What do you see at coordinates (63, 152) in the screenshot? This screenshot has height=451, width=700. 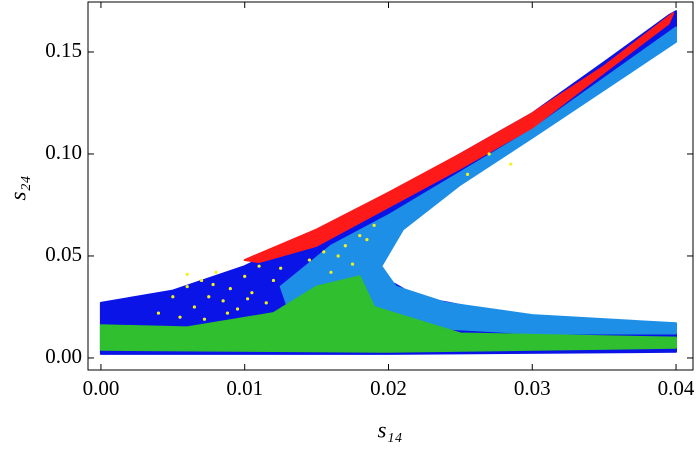 I see `y-tick-label: 0.10` at bounding box center [63, 152].